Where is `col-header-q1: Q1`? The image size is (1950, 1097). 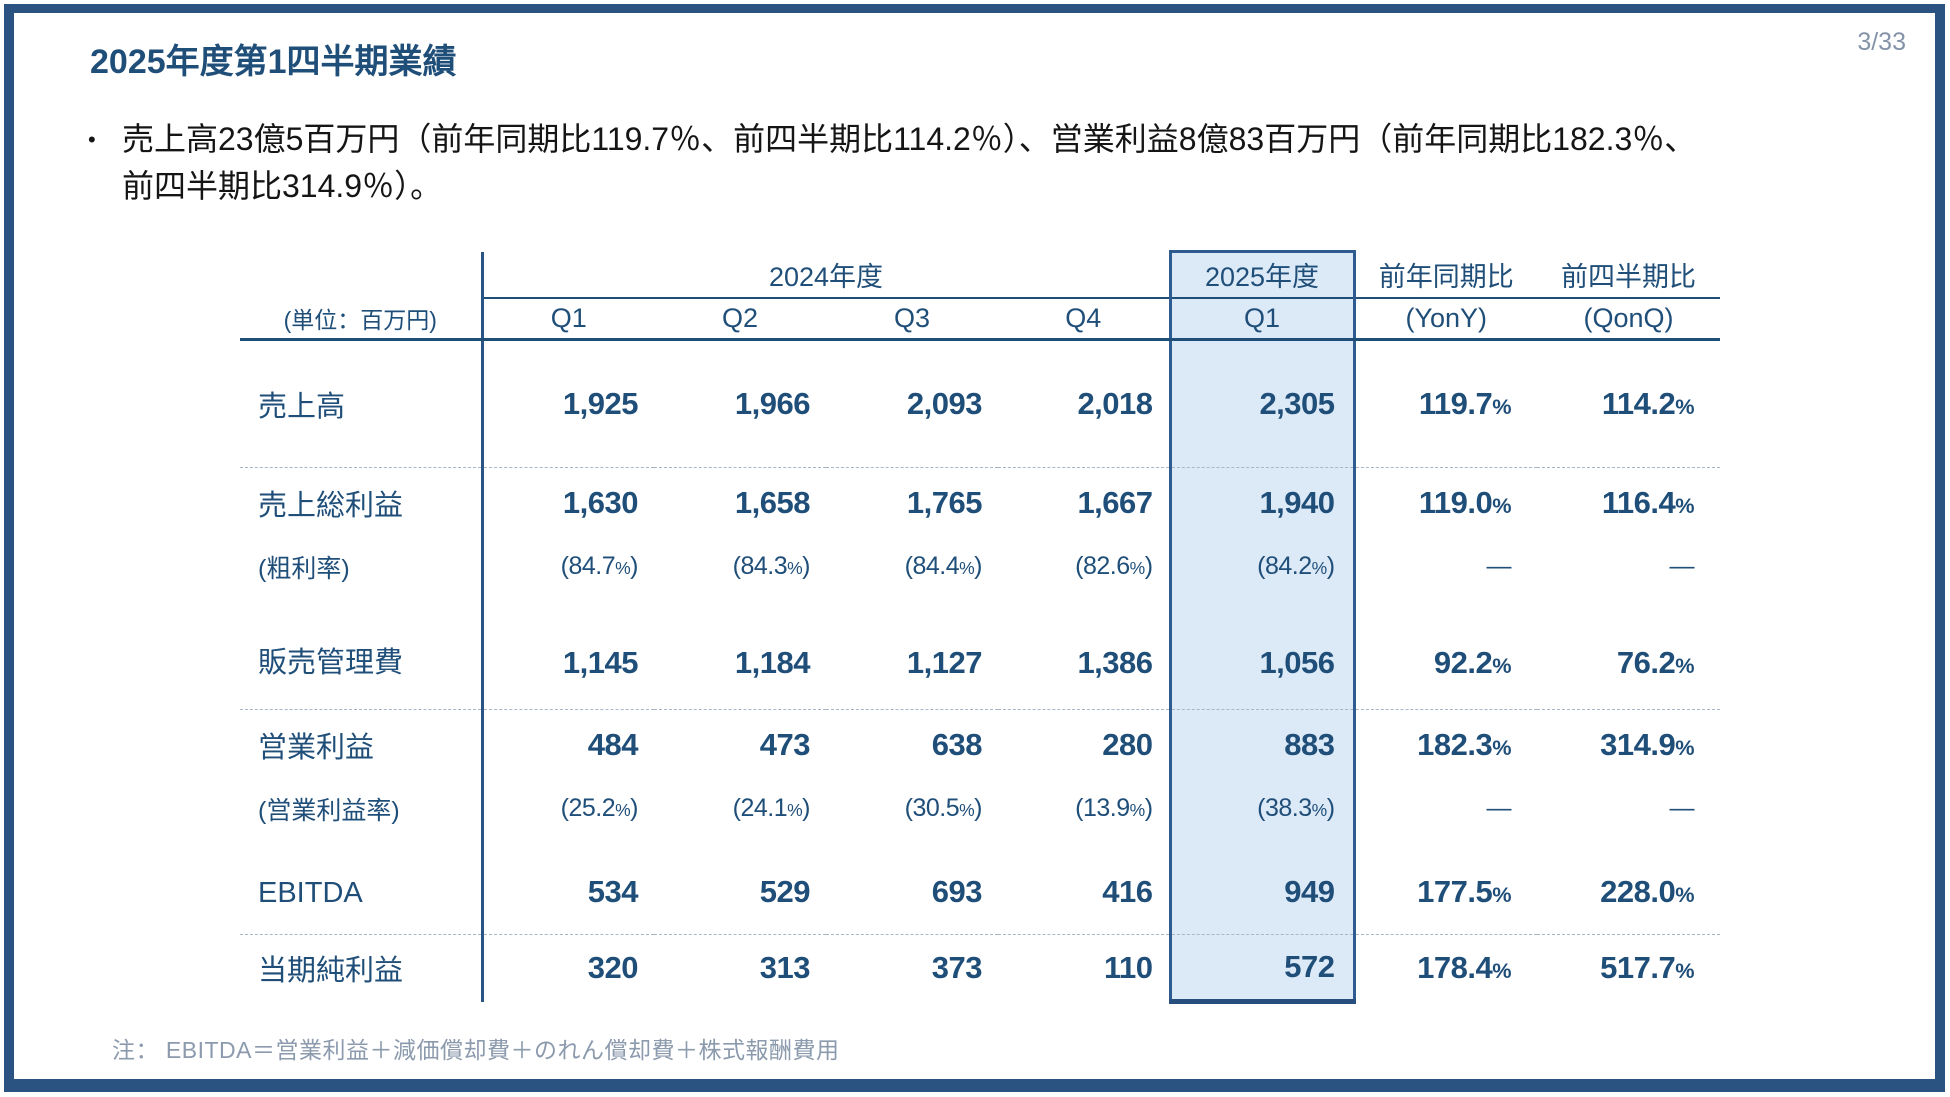
col-header-q1: Q1 is located at coordinates (568, 319).